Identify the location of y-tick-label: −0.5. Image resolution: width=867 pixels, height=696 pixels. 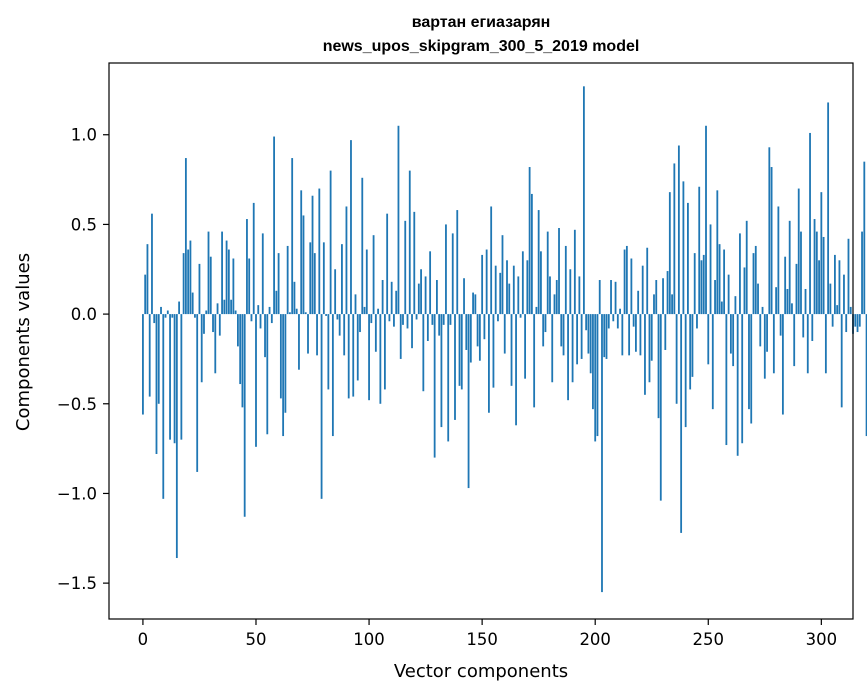
(77, 404).